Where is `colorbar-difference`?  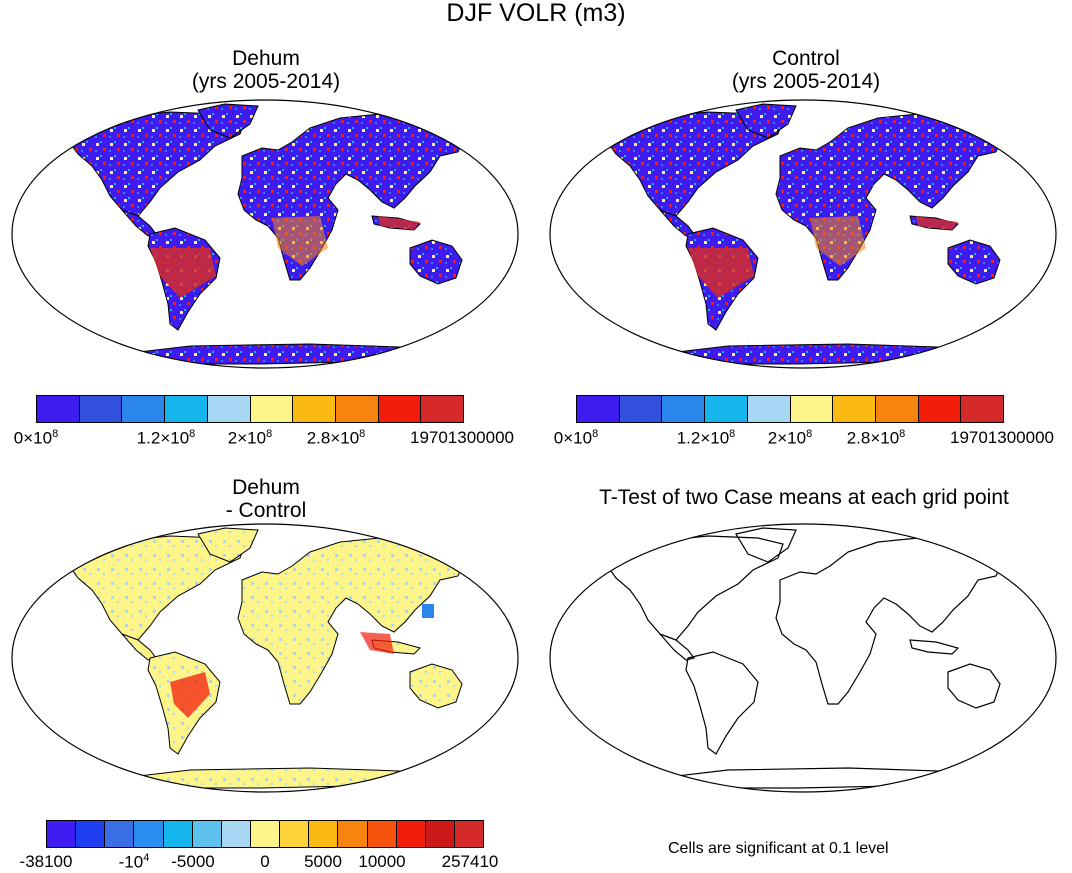 colorbar-difference is located at coordinates (265, 834).